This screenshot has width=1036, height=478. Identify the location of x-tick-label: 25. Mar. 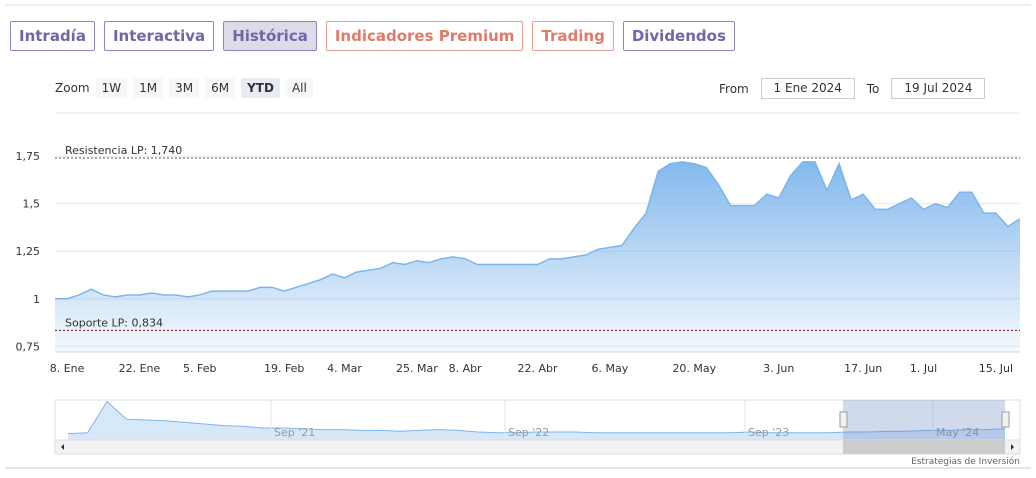
(417, 368).